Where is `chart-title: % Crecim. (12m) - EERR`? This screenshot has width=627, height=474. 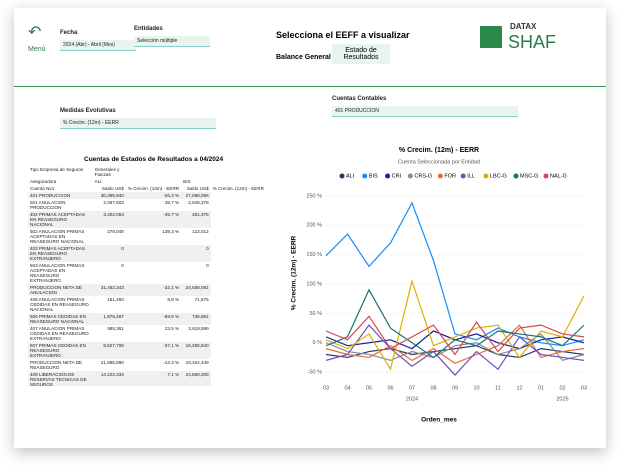
chart-title: % Crecim. (12m) - EERR is located at coordinates (439, 150).